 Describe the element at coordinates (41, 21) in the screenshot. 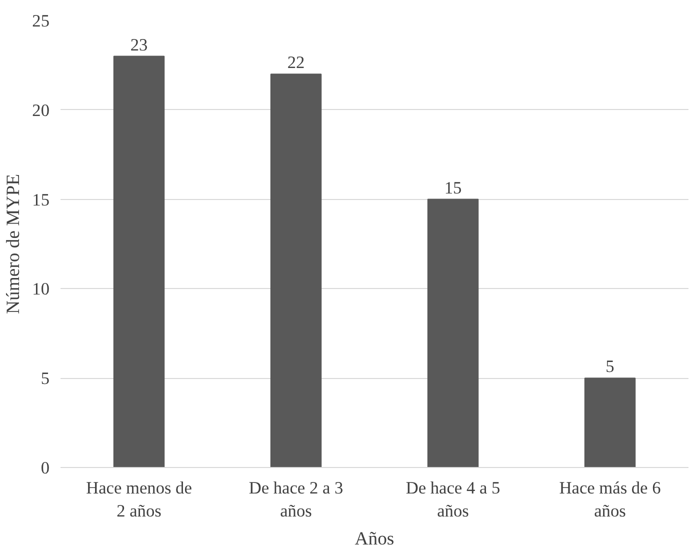

I see `y-tick-label: 25` at that location.